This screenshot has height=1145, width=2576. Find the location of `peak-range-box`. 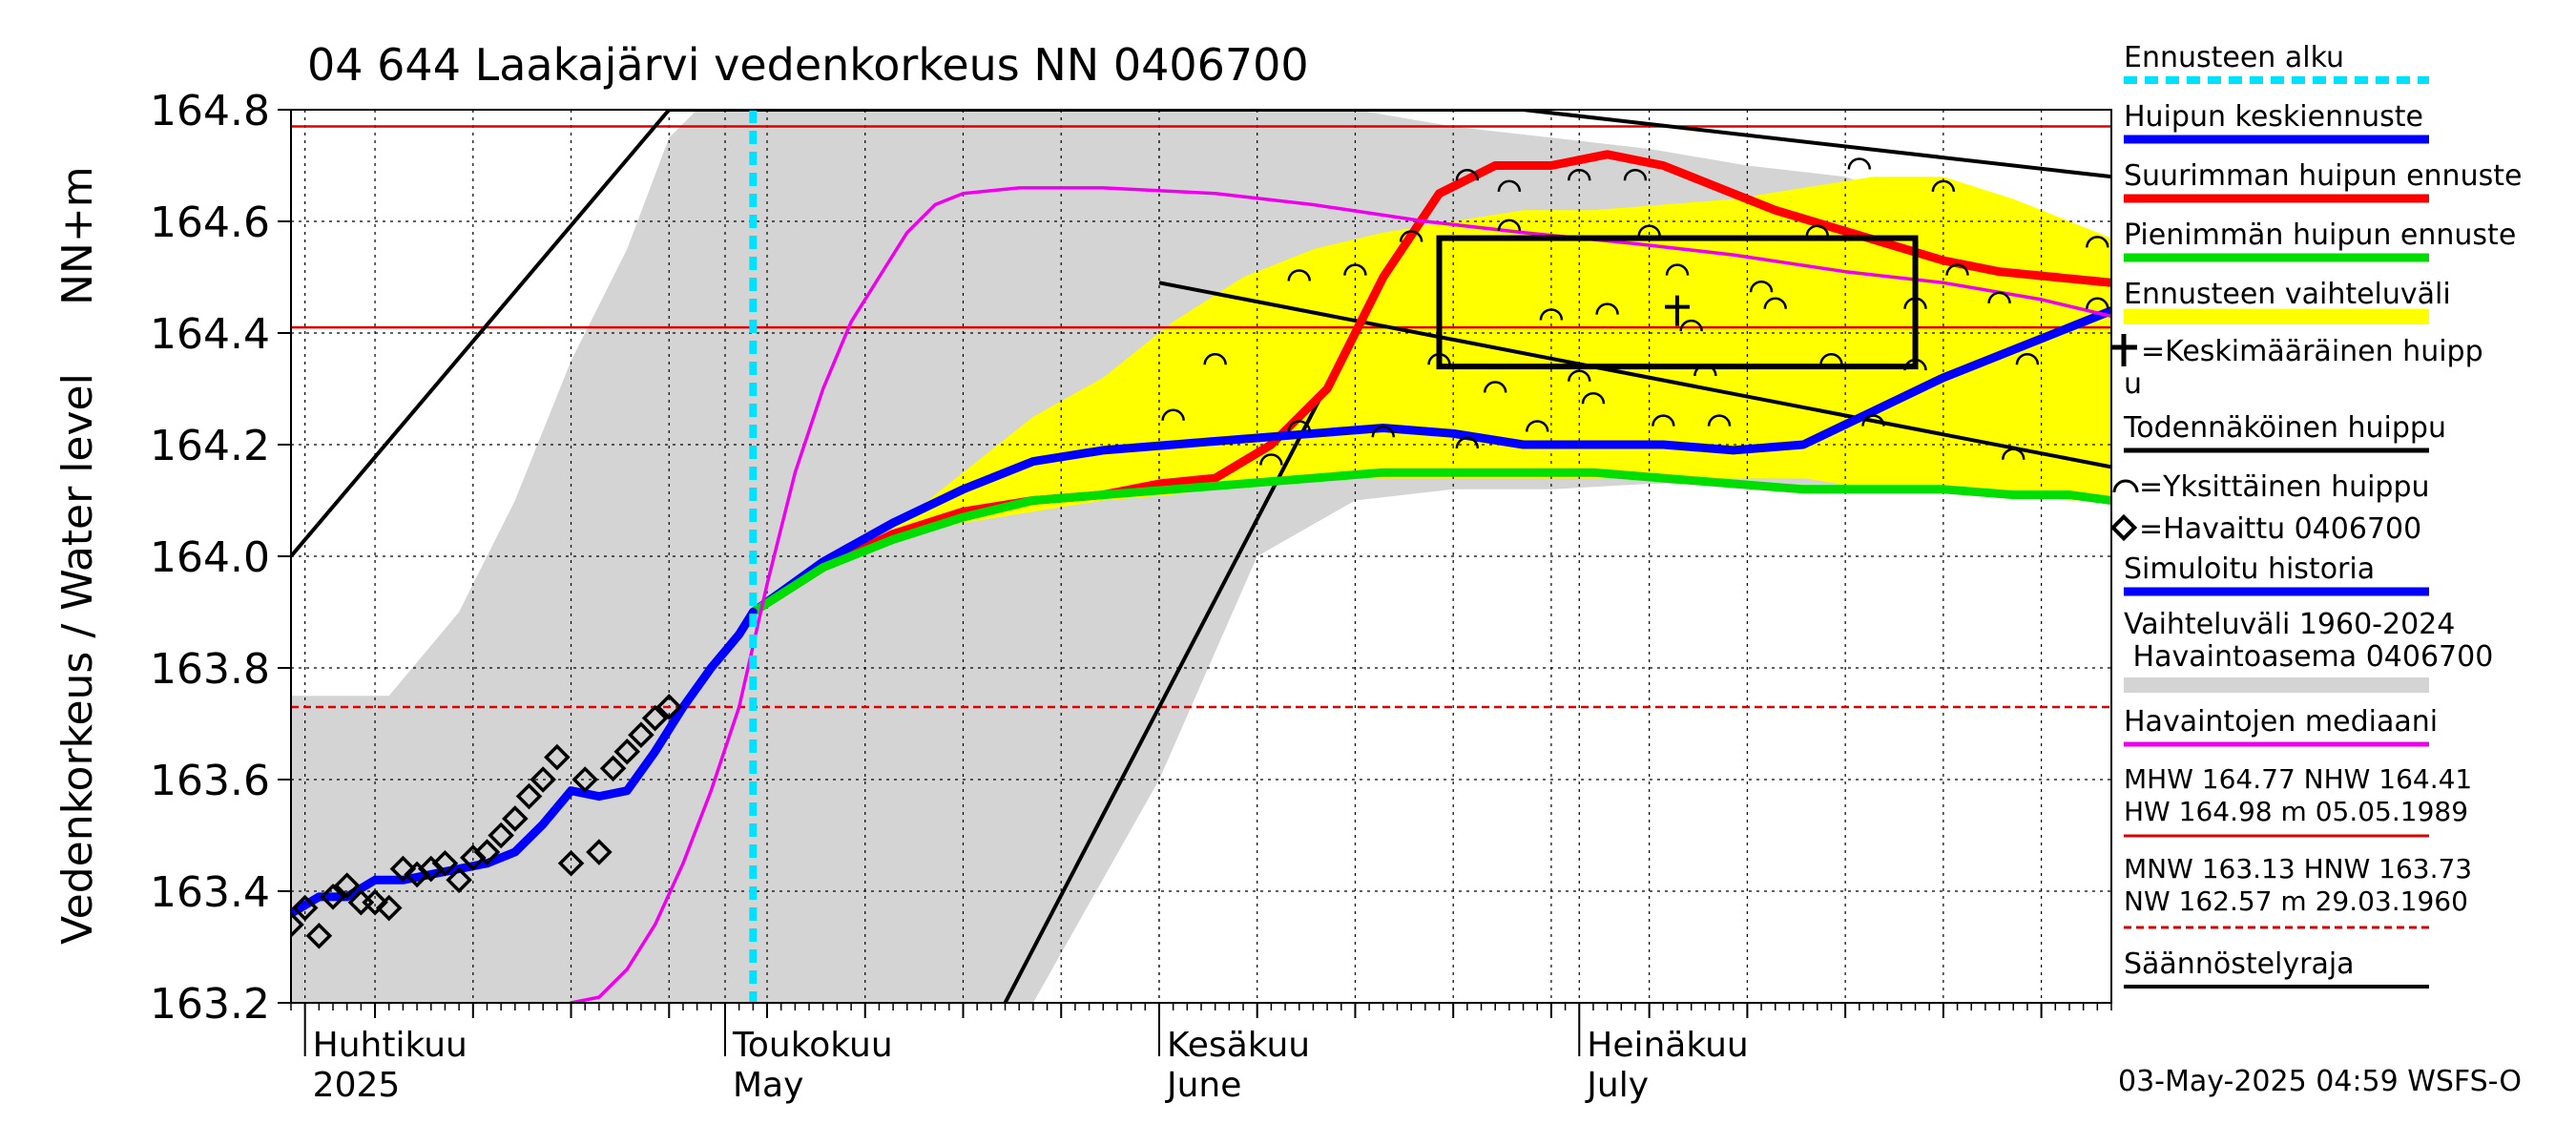

peak-range-box is located at coordinates (1677, 302).